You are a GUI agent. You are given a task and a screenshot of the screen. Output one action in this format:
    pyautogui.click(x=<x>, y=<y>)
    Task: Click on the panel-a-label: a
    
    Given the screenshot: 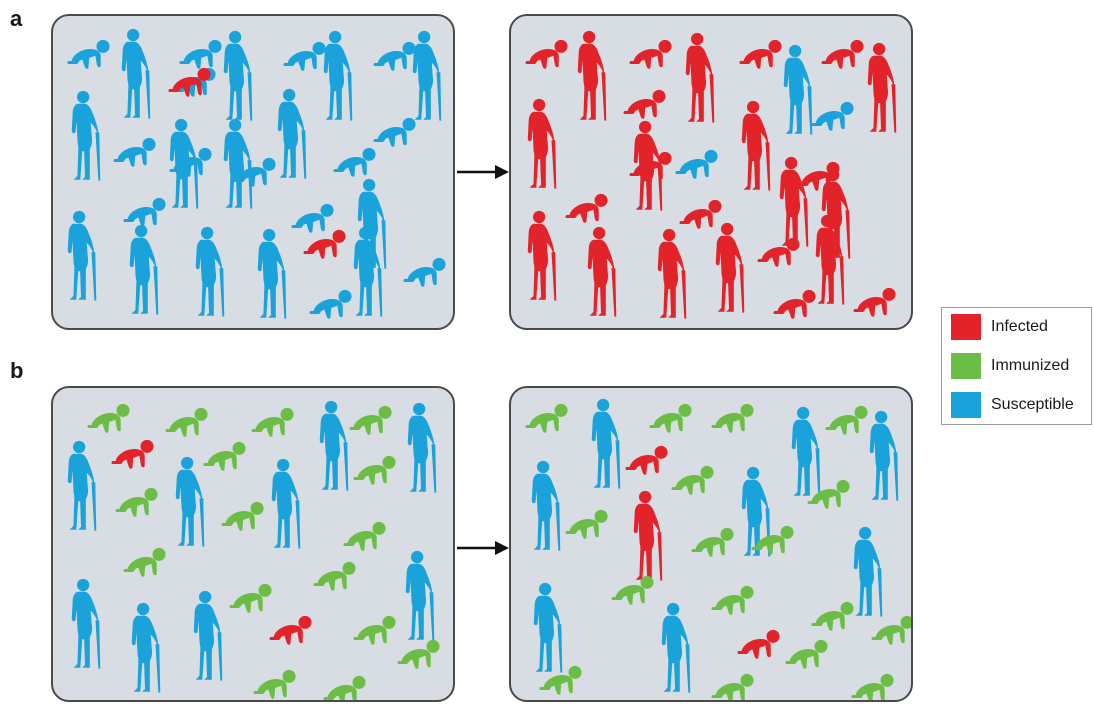 What is the action you would take?
    pyautogui.click(x=16, y=18)
    